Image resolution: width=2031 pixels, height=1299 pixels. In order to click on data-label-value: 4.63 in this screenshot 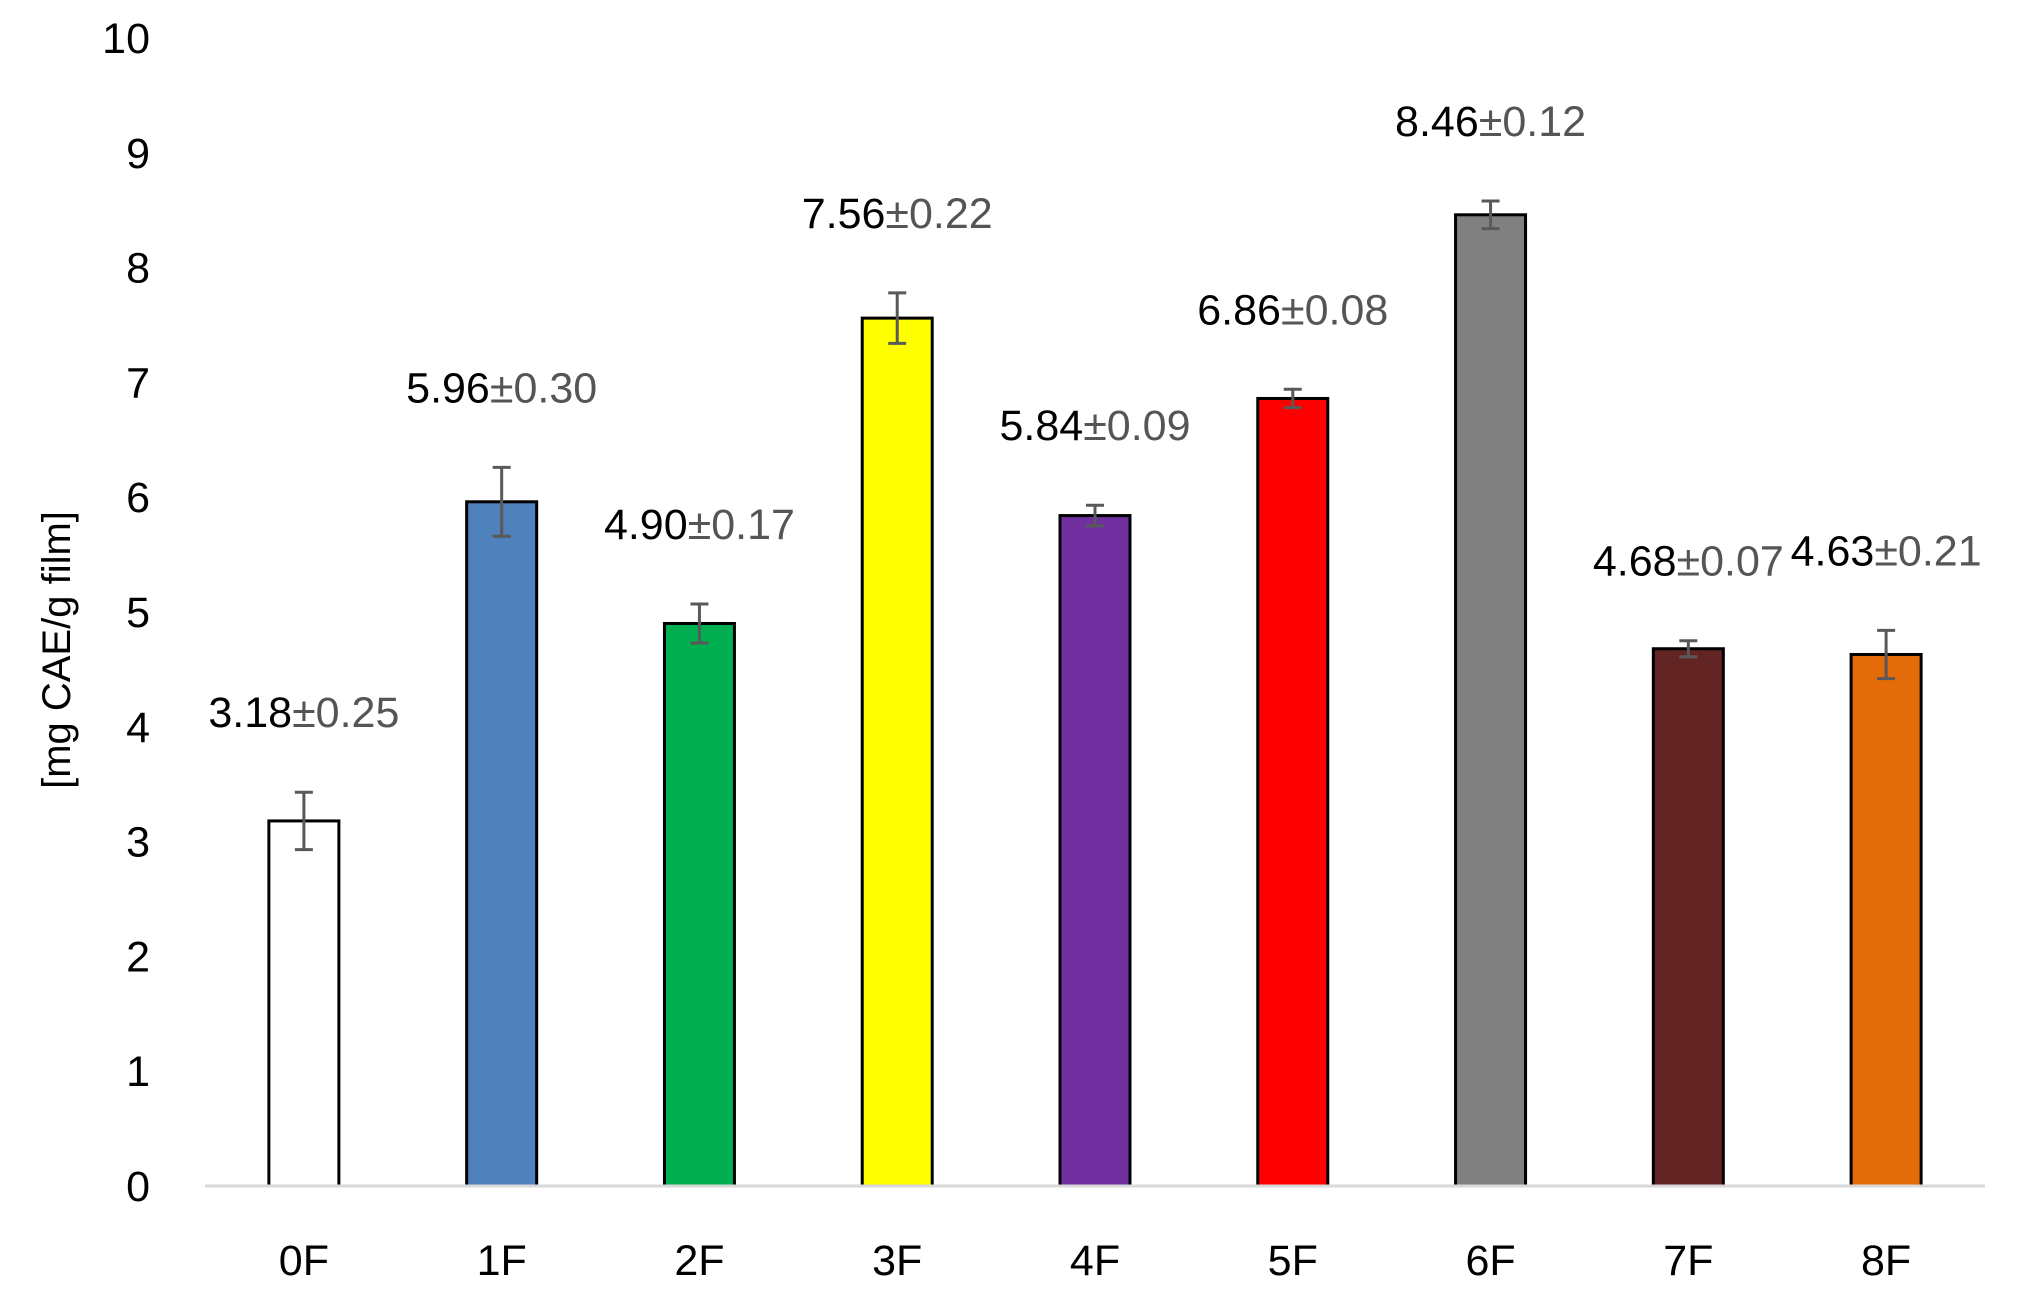, I will do `click(1833, 551)`.